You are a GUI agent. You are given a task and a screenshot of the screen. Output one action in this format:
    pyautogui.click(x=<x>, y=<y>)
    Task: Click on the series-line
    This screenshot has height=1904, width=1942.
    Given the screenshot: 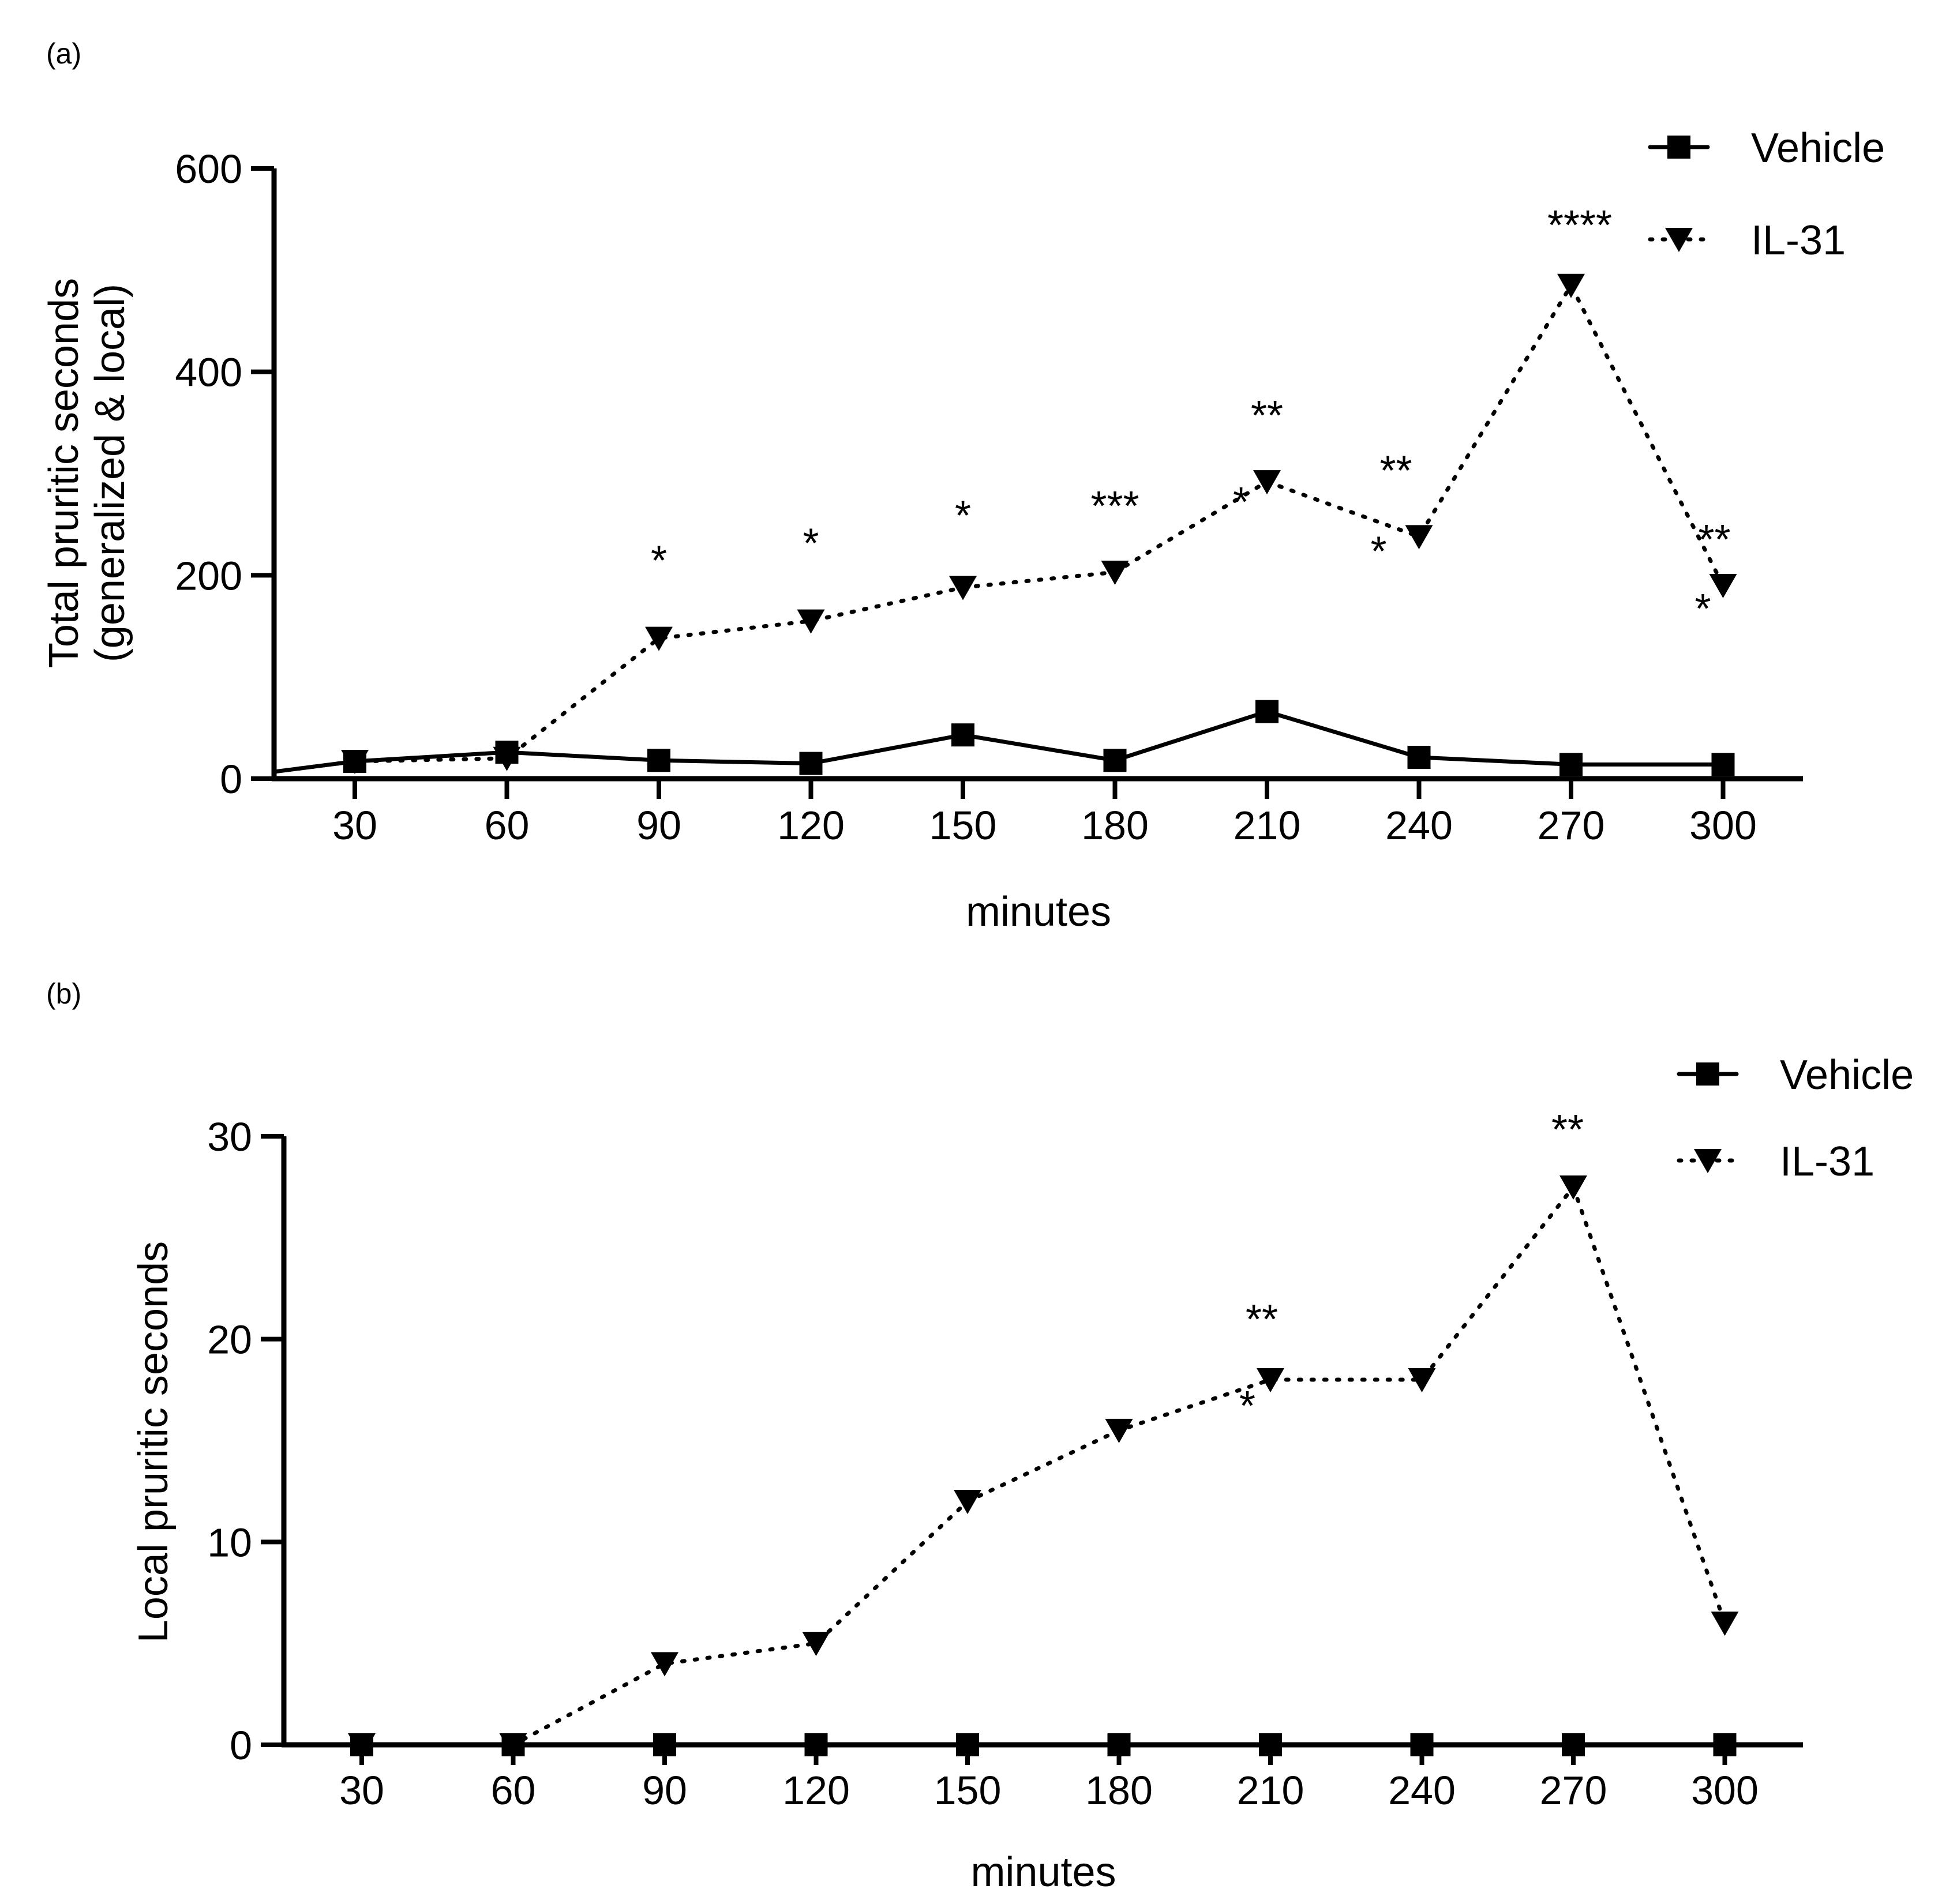 What is the action you would take?
    pyautogui.click(x=998, y=741)
    